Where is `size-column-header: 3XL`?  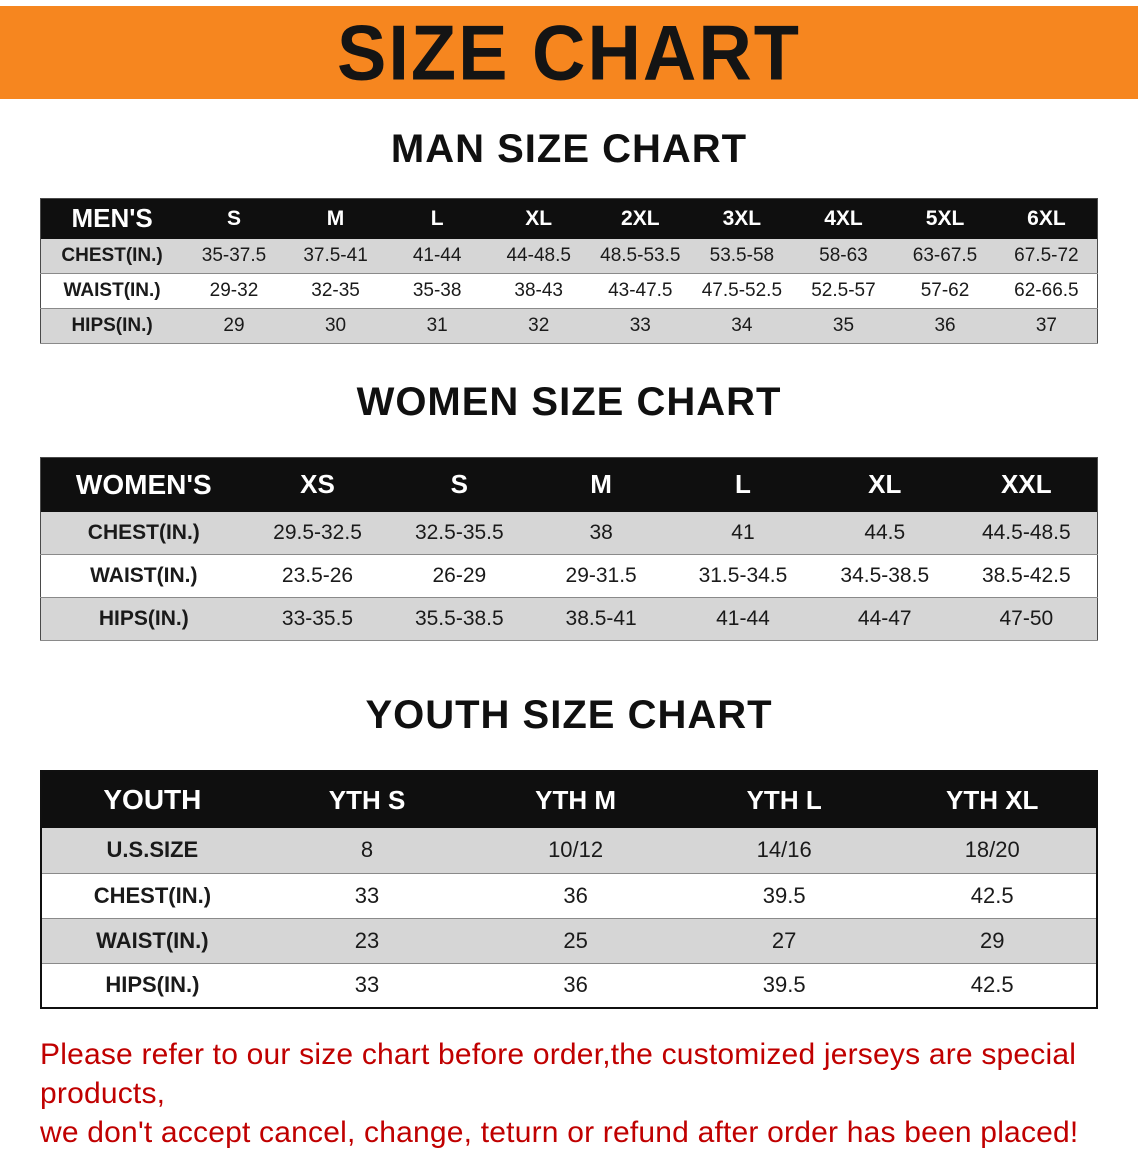 size-column-header: 3XL is located at coordinates (742, 218).